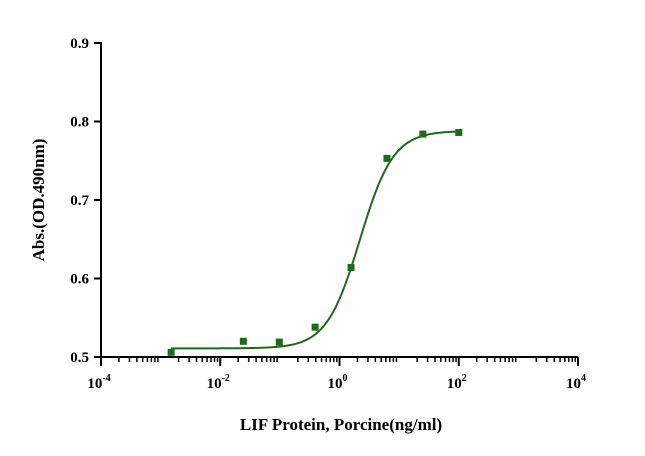  I want to click on x-tick-label: 10⁰, so click(338, 382).